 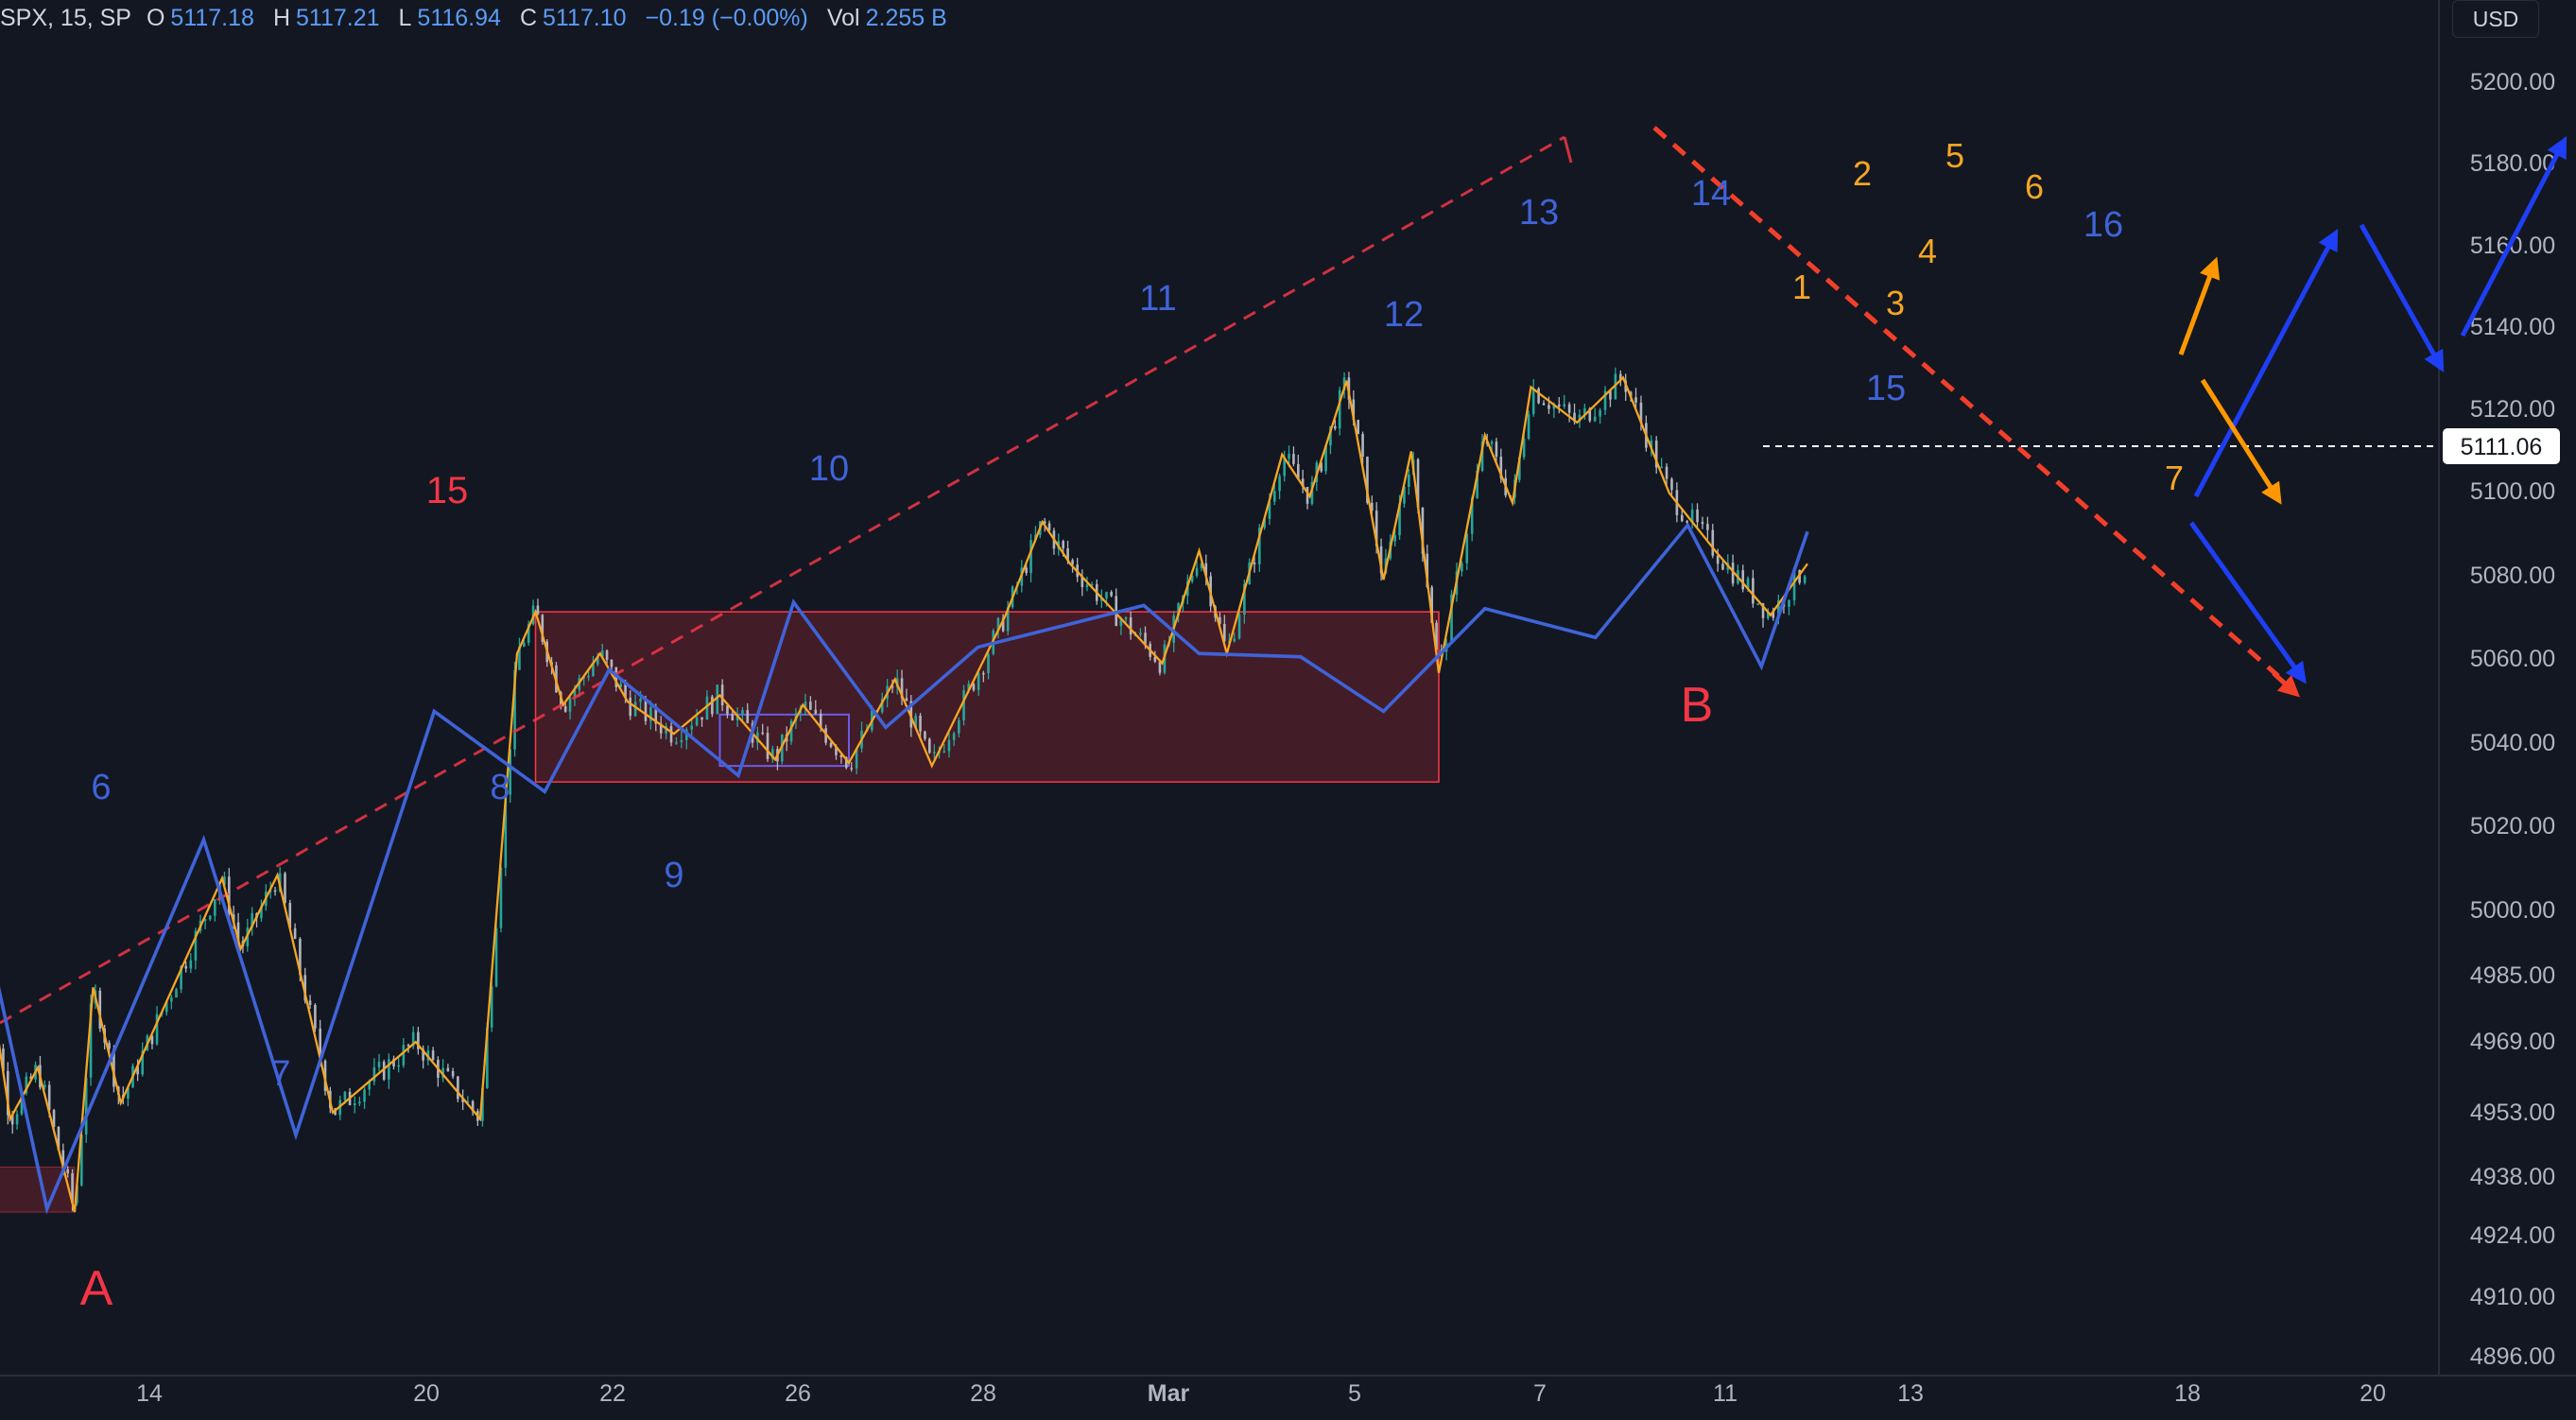 What do you see at coordinates (798, 1393) in the screenshot?
I see `time-tick-label: 26` at bounding box center [798, 1393].